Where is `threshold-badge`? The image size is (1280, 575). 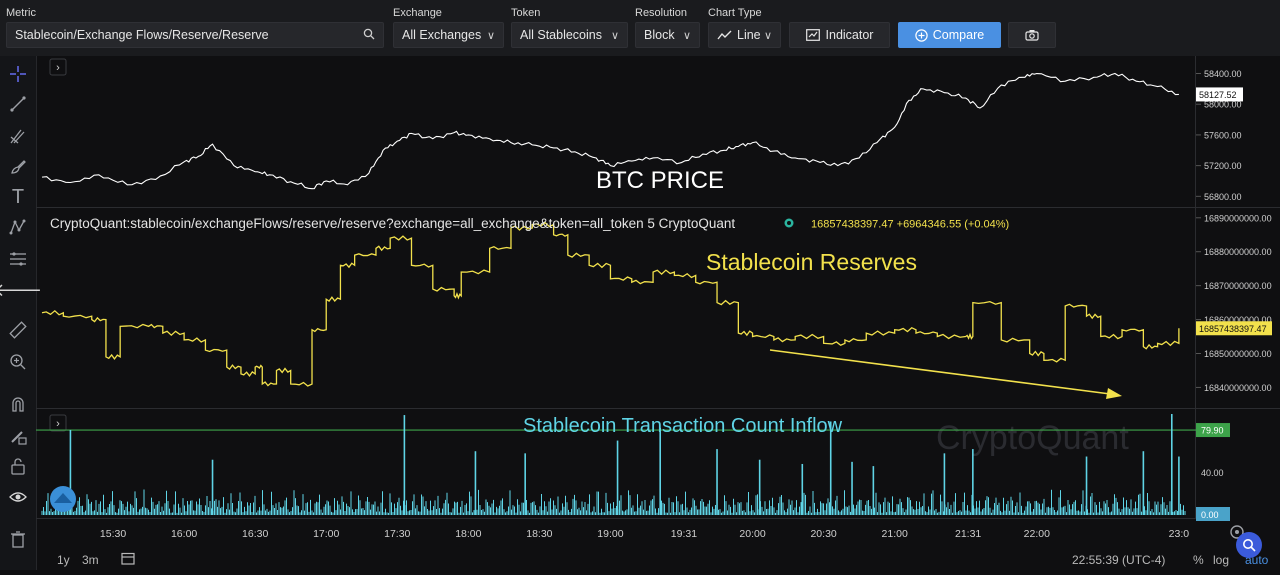
threshold-badge is located at coordinates (1213, 430).